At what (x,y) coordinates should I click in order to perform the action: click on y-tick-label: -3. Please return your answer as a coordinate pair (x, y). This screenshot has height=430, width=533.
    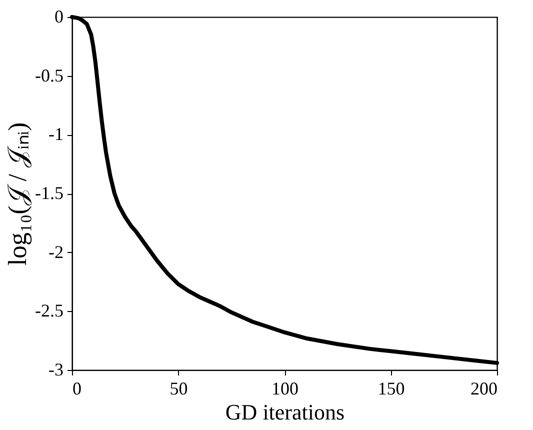
    Looking at the image, I should click on (56, 370).